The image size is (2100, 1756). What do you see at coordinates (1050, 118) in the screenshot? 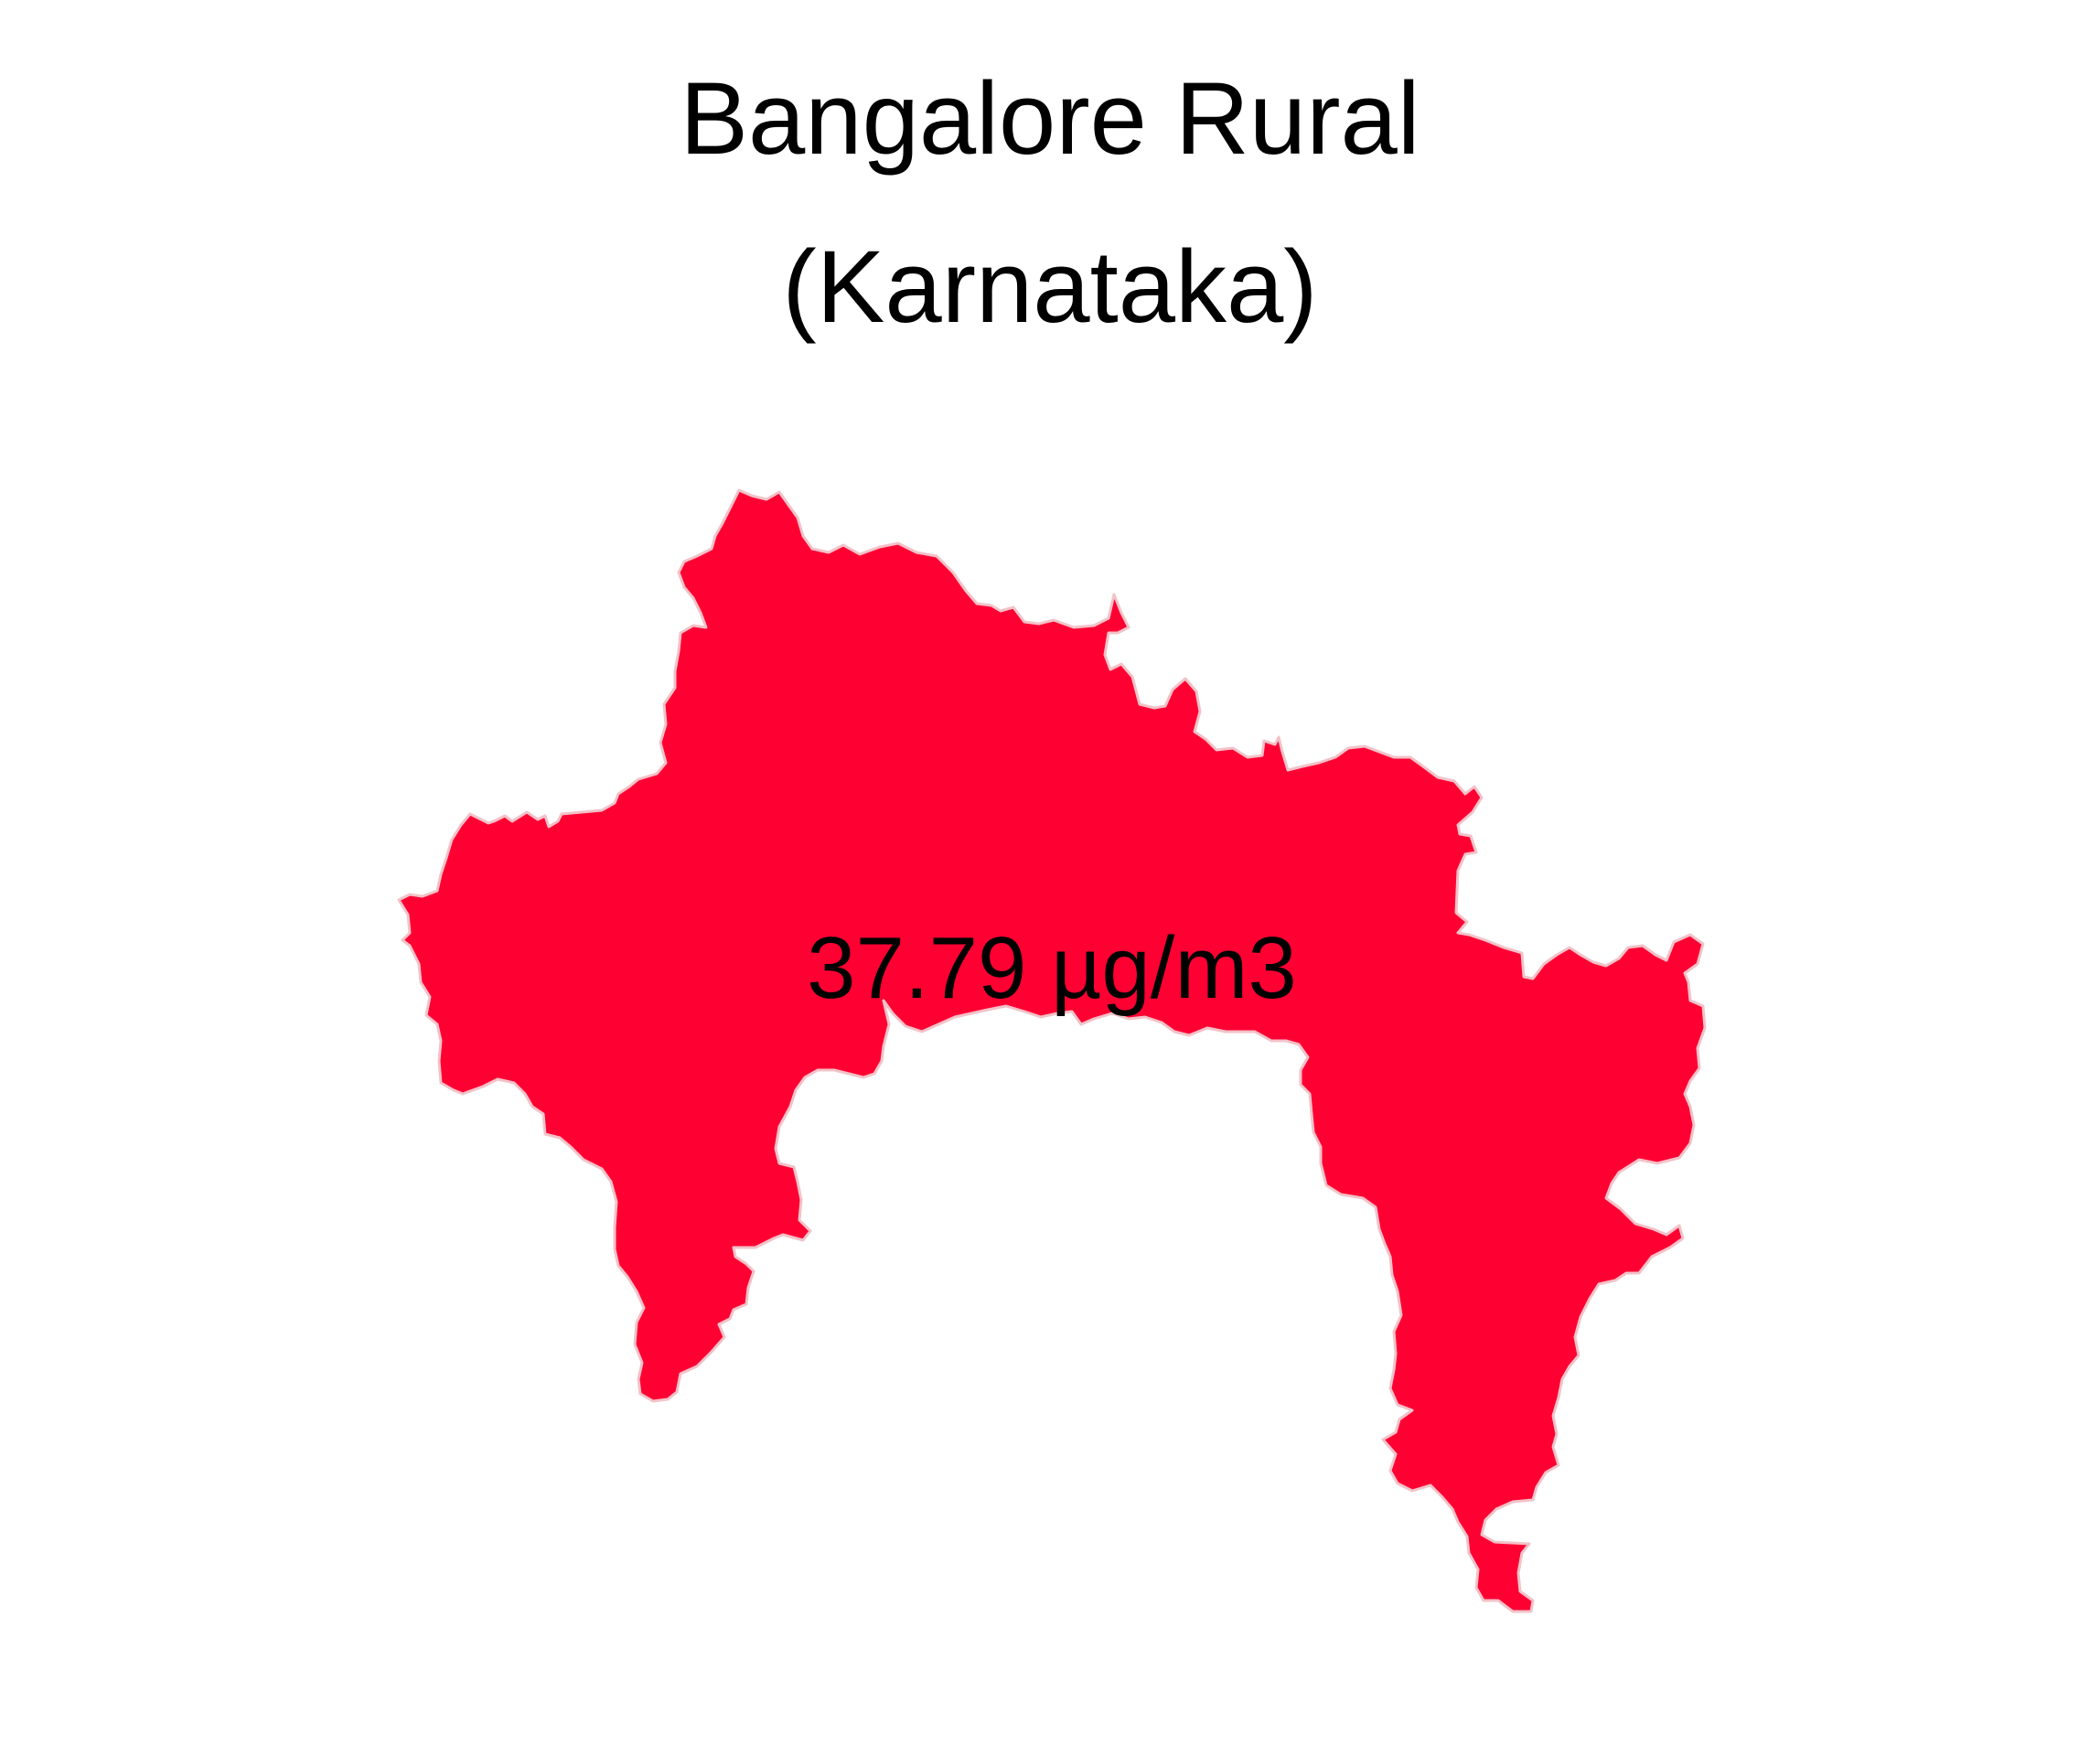
I see `map-title: Bangalore Rural` at bounding box center [1050, 118].